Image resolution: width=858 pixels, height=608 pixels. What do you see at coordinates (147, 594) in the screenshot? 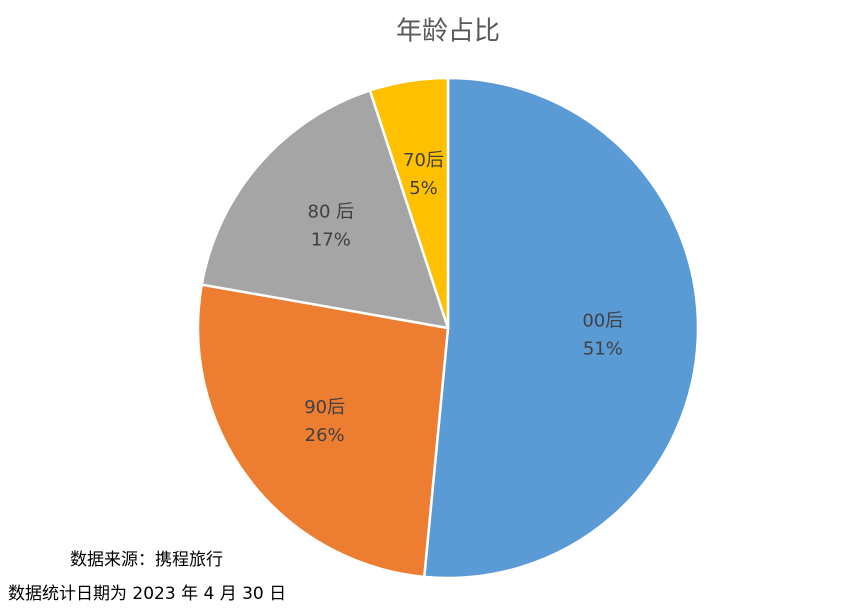
I see `date-note: 数据统计日期为 2023 年 4 月 30 日` at bounding box center [147, 594].